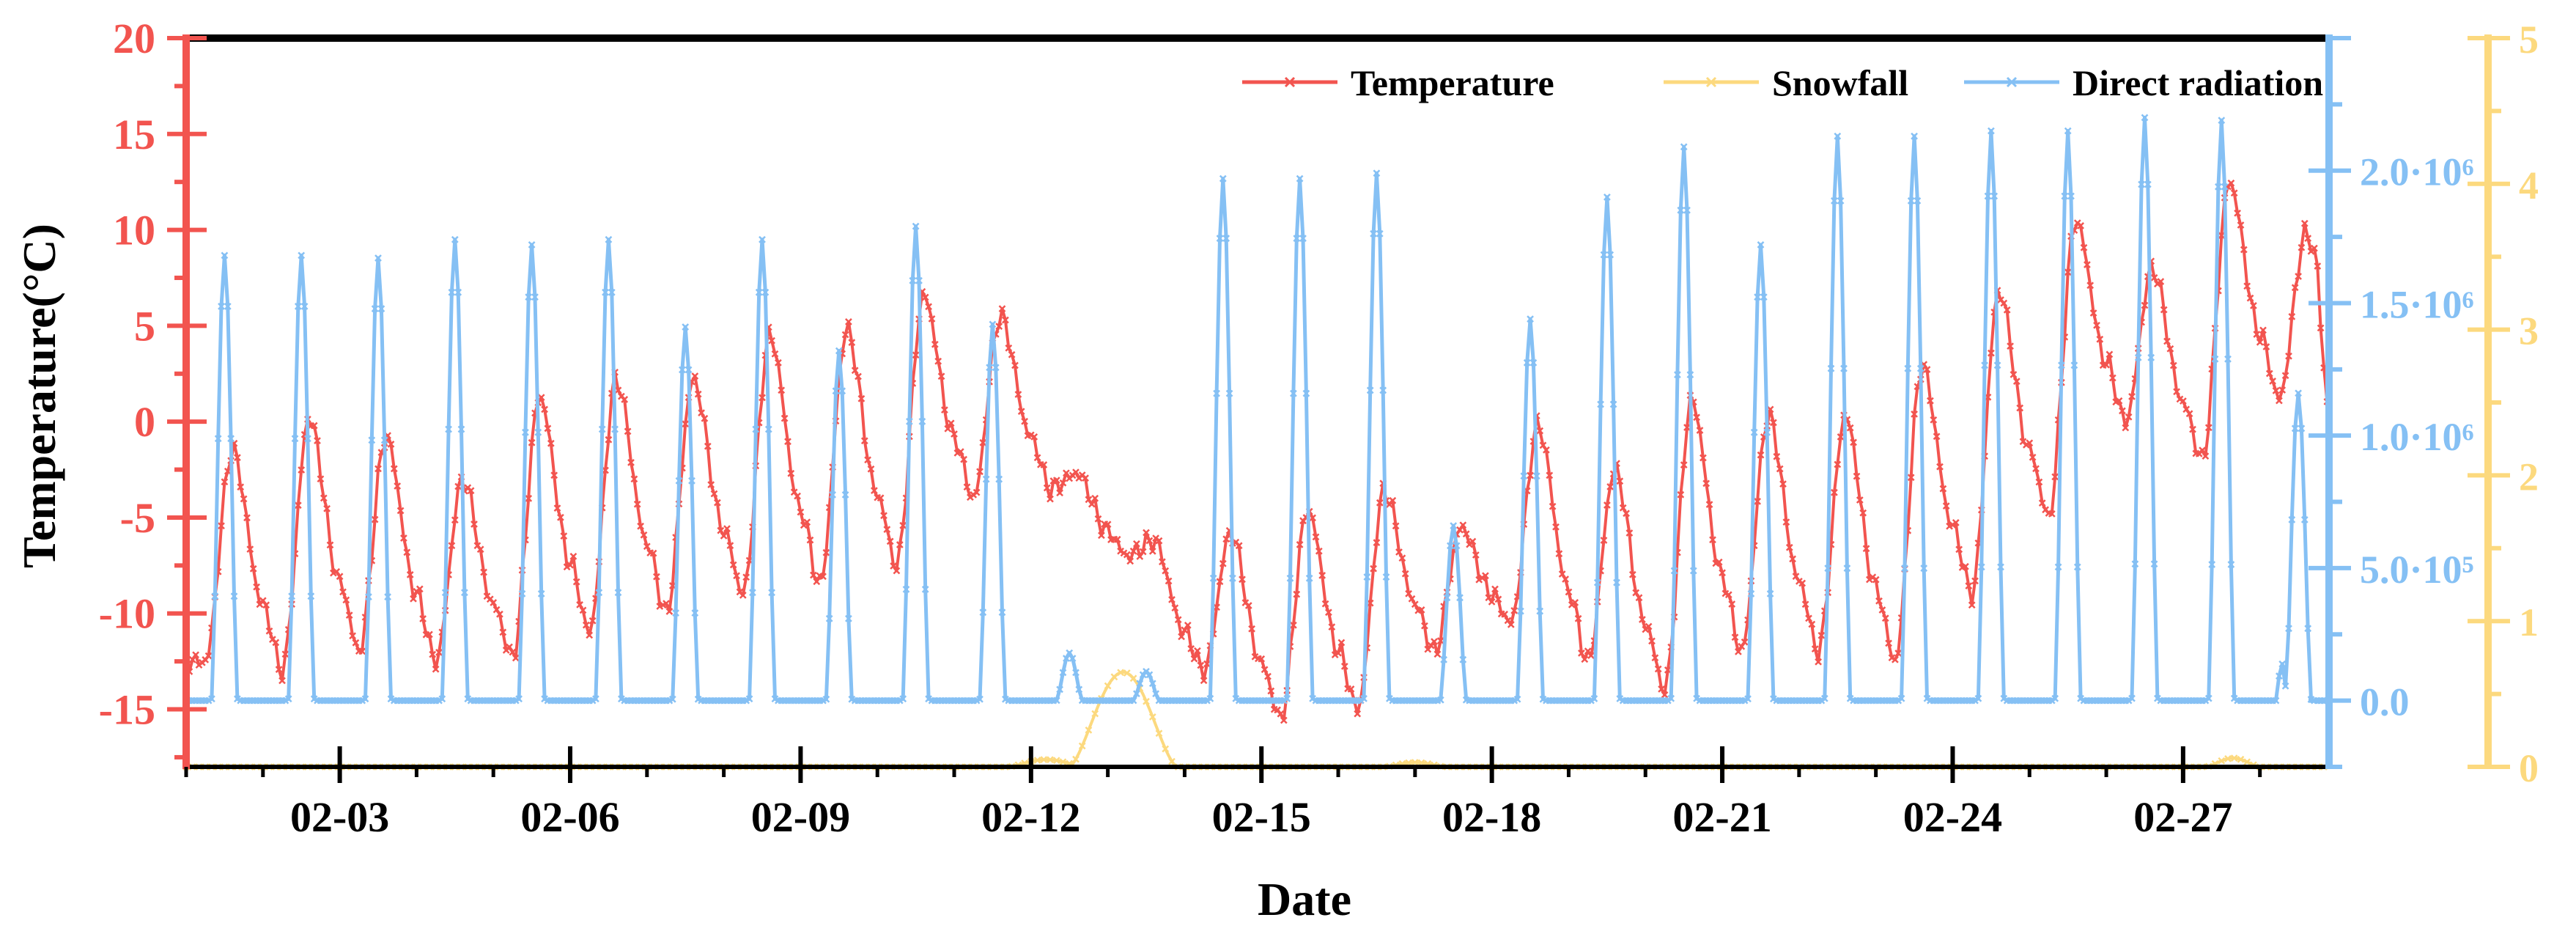 The image size is (2576, 934). I want to click on y-radiation-tick-label: 0.0, so click(2385, 702).